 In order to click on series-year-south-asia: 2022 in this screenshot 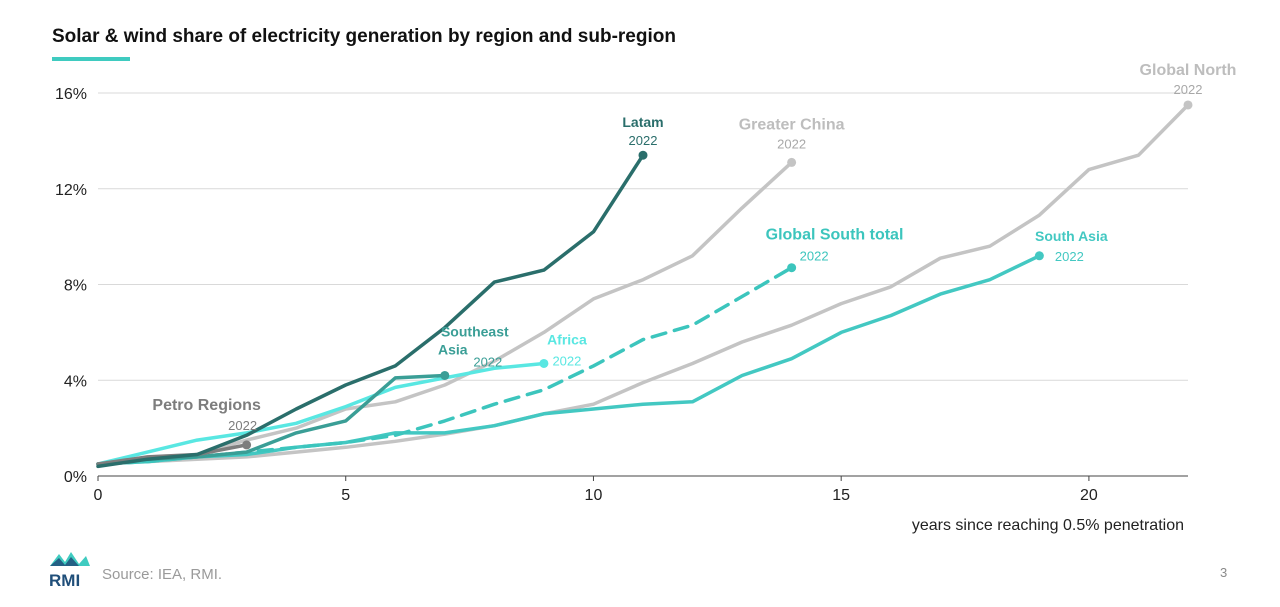, I will do `click(1069, 256)`.